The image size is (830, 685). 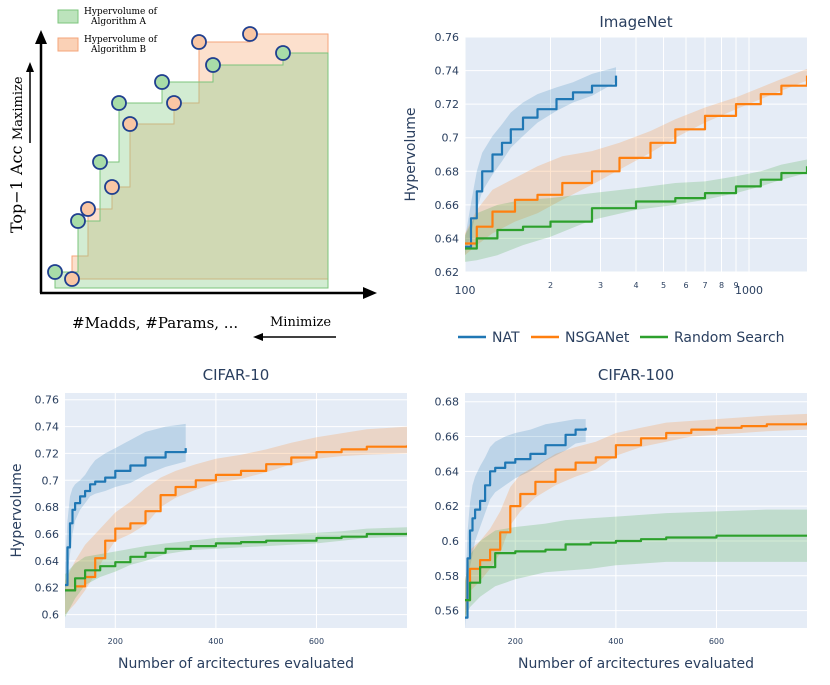 What do you see at coordinates (663, 285) in the screenshot?
I see `x-tick-label: 5` at bounding box center [663, 285].